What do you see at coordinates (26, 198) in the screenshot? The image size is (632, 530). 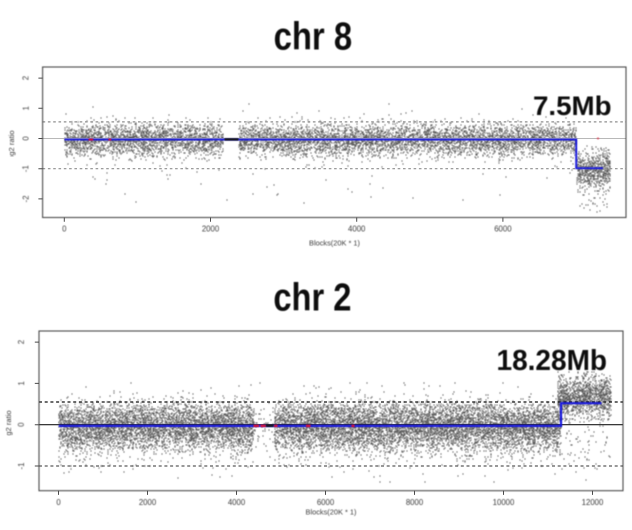 I see `svg-text: -2` at bounding box center [26, 198].